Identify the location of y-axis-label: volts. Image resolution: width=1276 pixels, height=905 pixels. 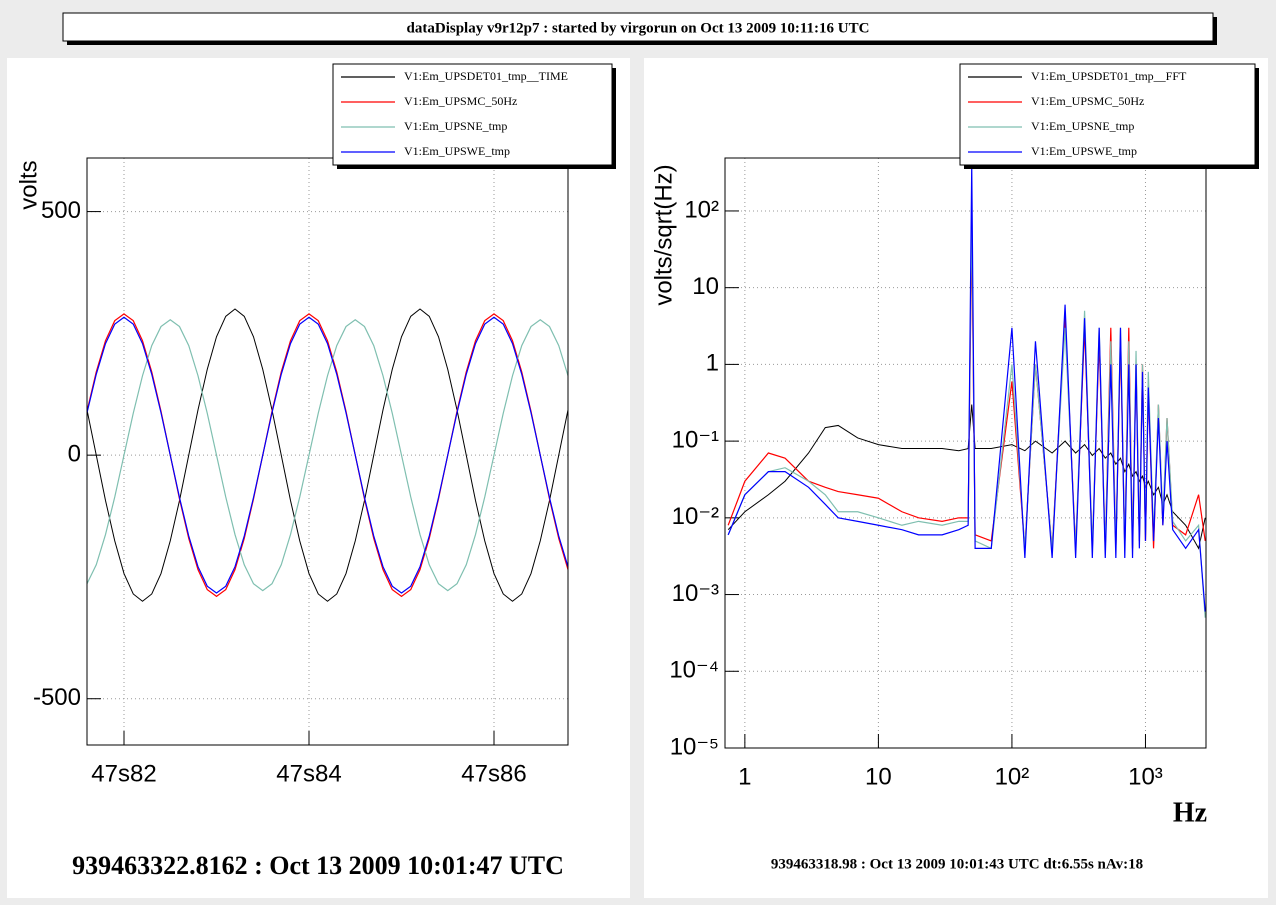
(28, 184).